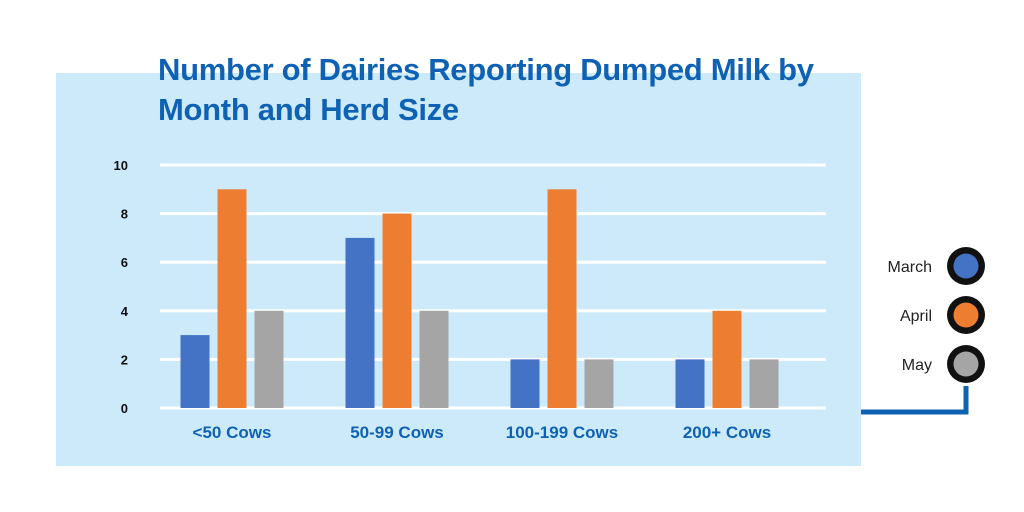  Describe the element at coordinates (125, 311) in the screenshot. I see `y-tick-label: 4` at that location.